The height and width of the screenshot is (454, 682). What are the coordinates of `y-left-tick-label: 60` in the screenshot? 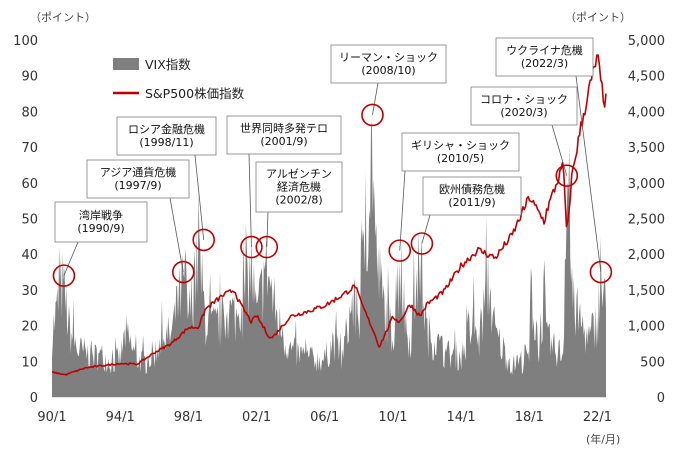 It's located at (29, 184).